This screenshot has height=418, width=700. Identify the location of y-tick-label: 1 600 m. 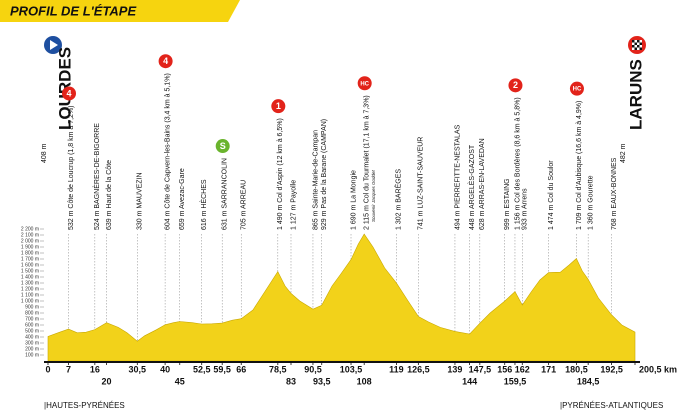
(30, 265).